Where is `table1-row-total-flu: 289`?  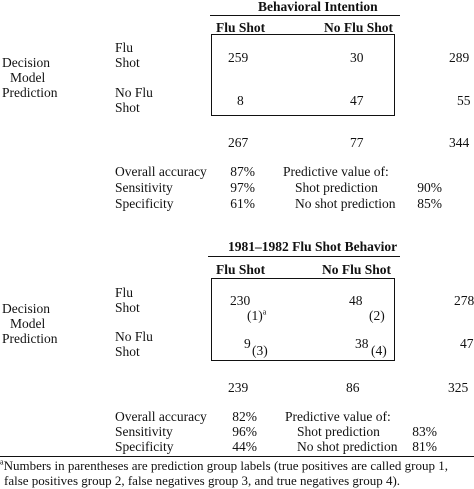
table1-row-total-flu: 289 is located at coordinates (459, 57).